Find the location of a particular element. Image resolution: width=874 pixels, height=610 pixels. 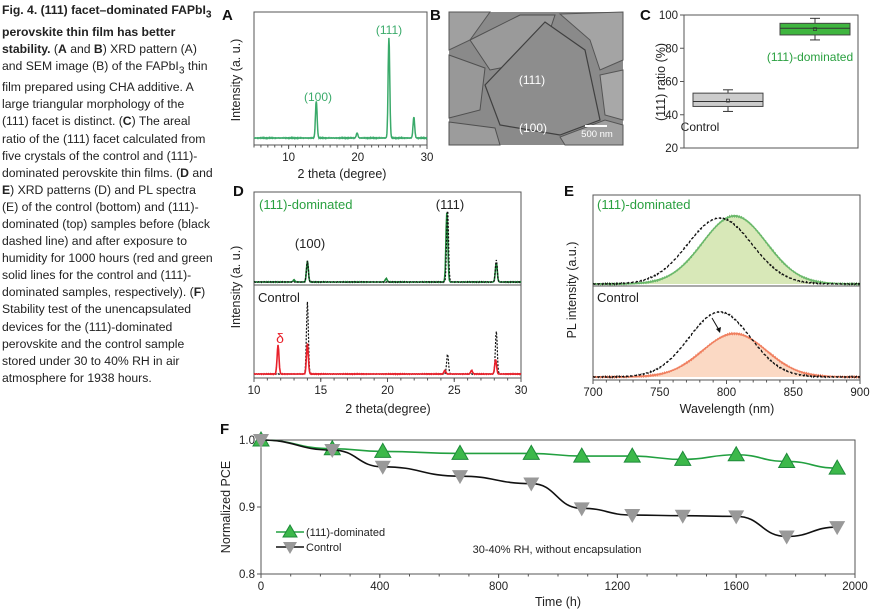

f-legend-marker is located at coordinates (290, 548).